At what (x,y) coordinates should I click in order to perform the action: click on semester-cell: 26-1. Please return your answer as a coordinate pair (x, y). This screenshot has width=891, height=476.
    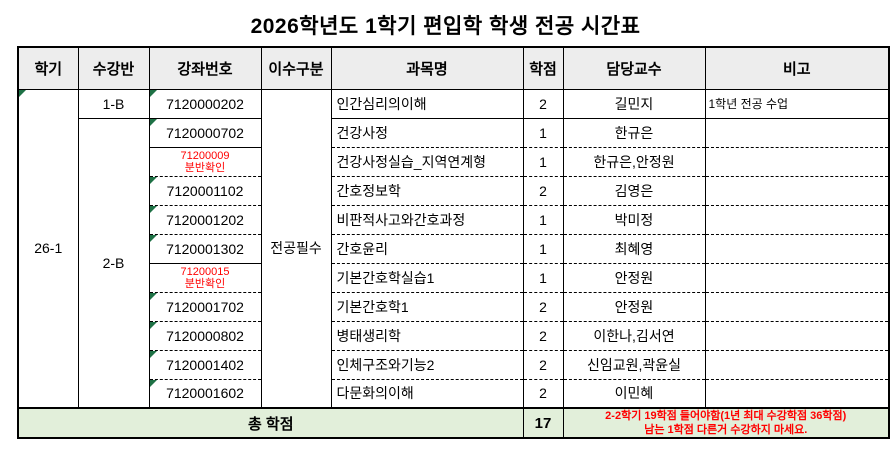
    Looking at the image, I should click on (48, 248).